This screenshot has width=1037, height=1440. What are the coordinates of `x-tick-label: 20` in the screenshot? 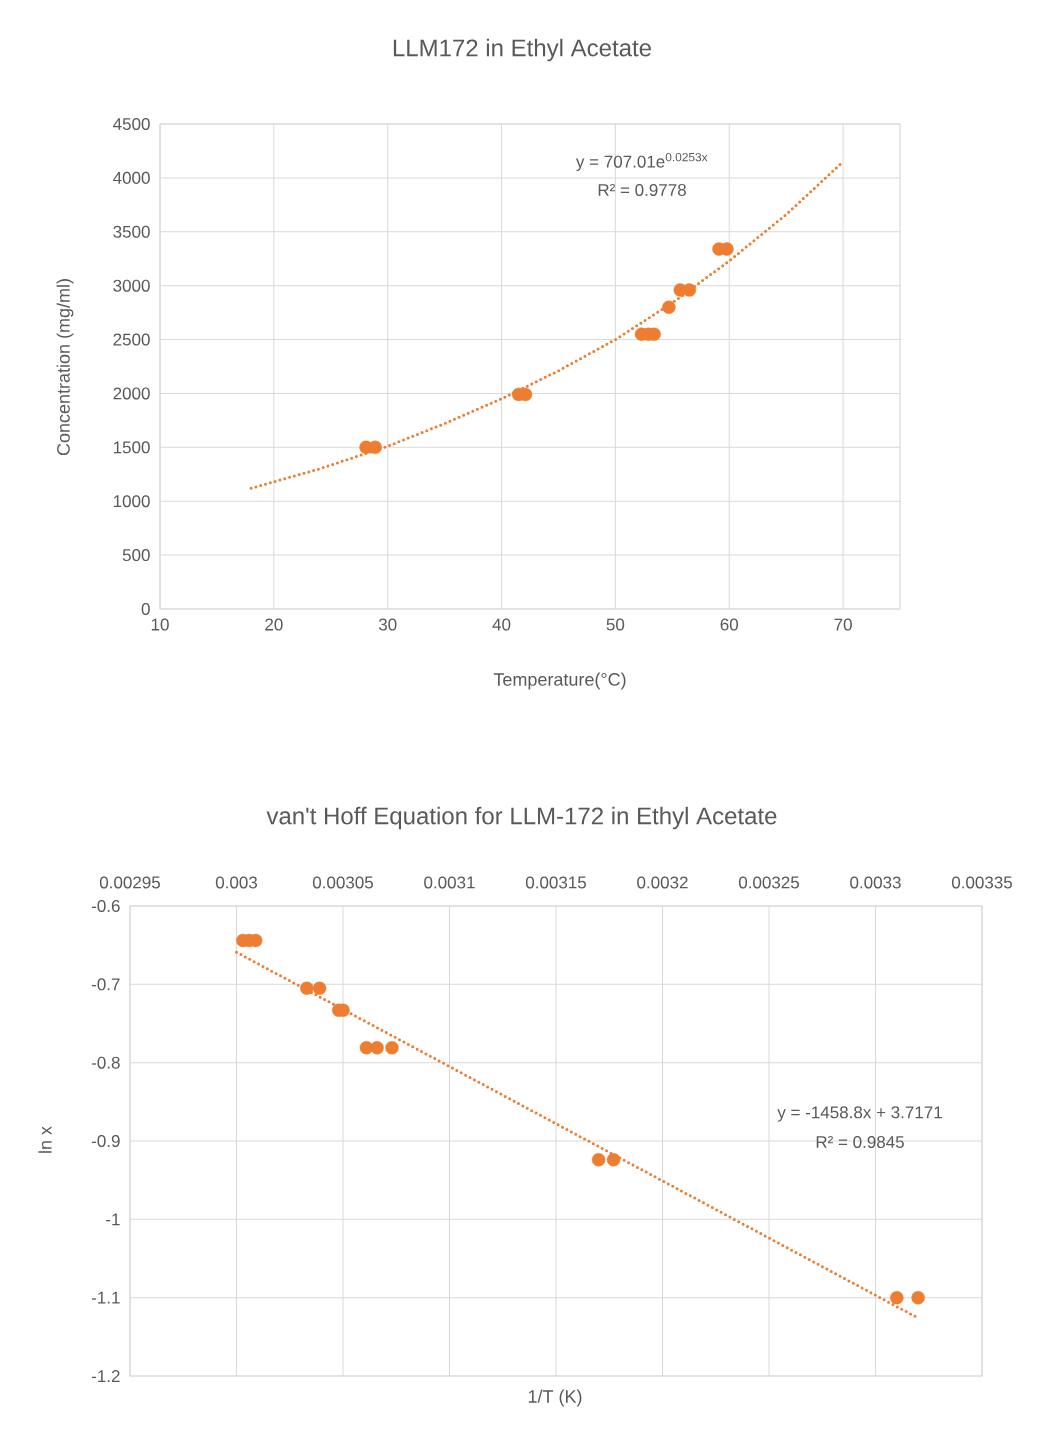 It's located at (274, 624).